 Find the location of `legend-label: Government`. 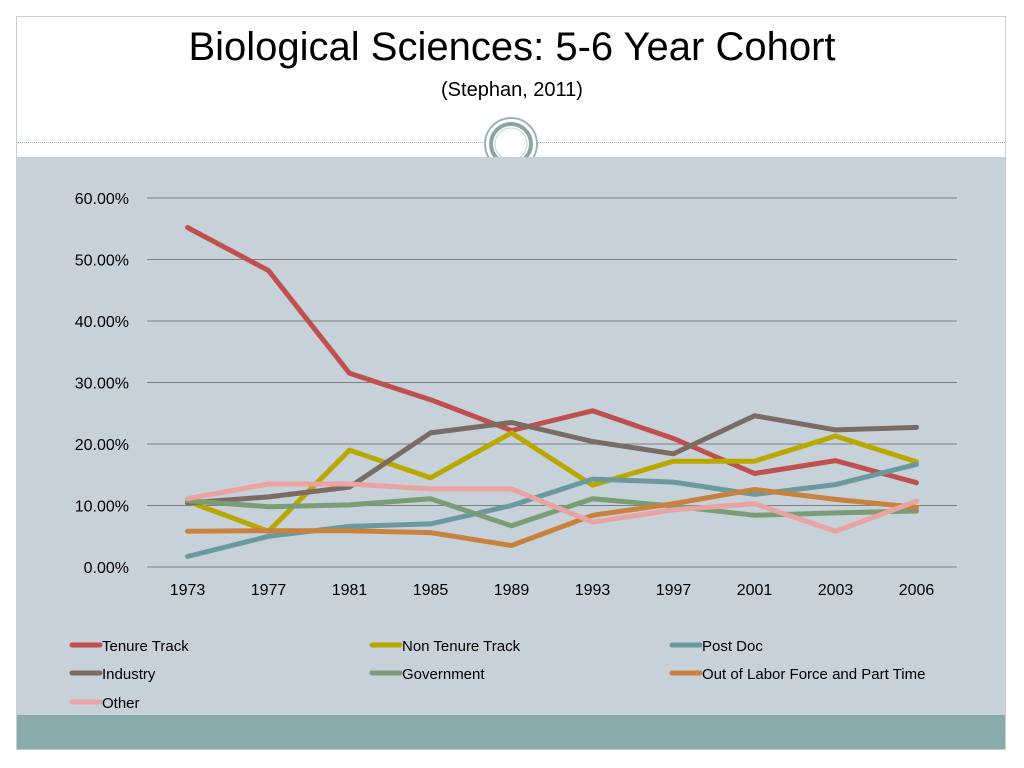

legend-label: Government is located at coordinates (443, 674).